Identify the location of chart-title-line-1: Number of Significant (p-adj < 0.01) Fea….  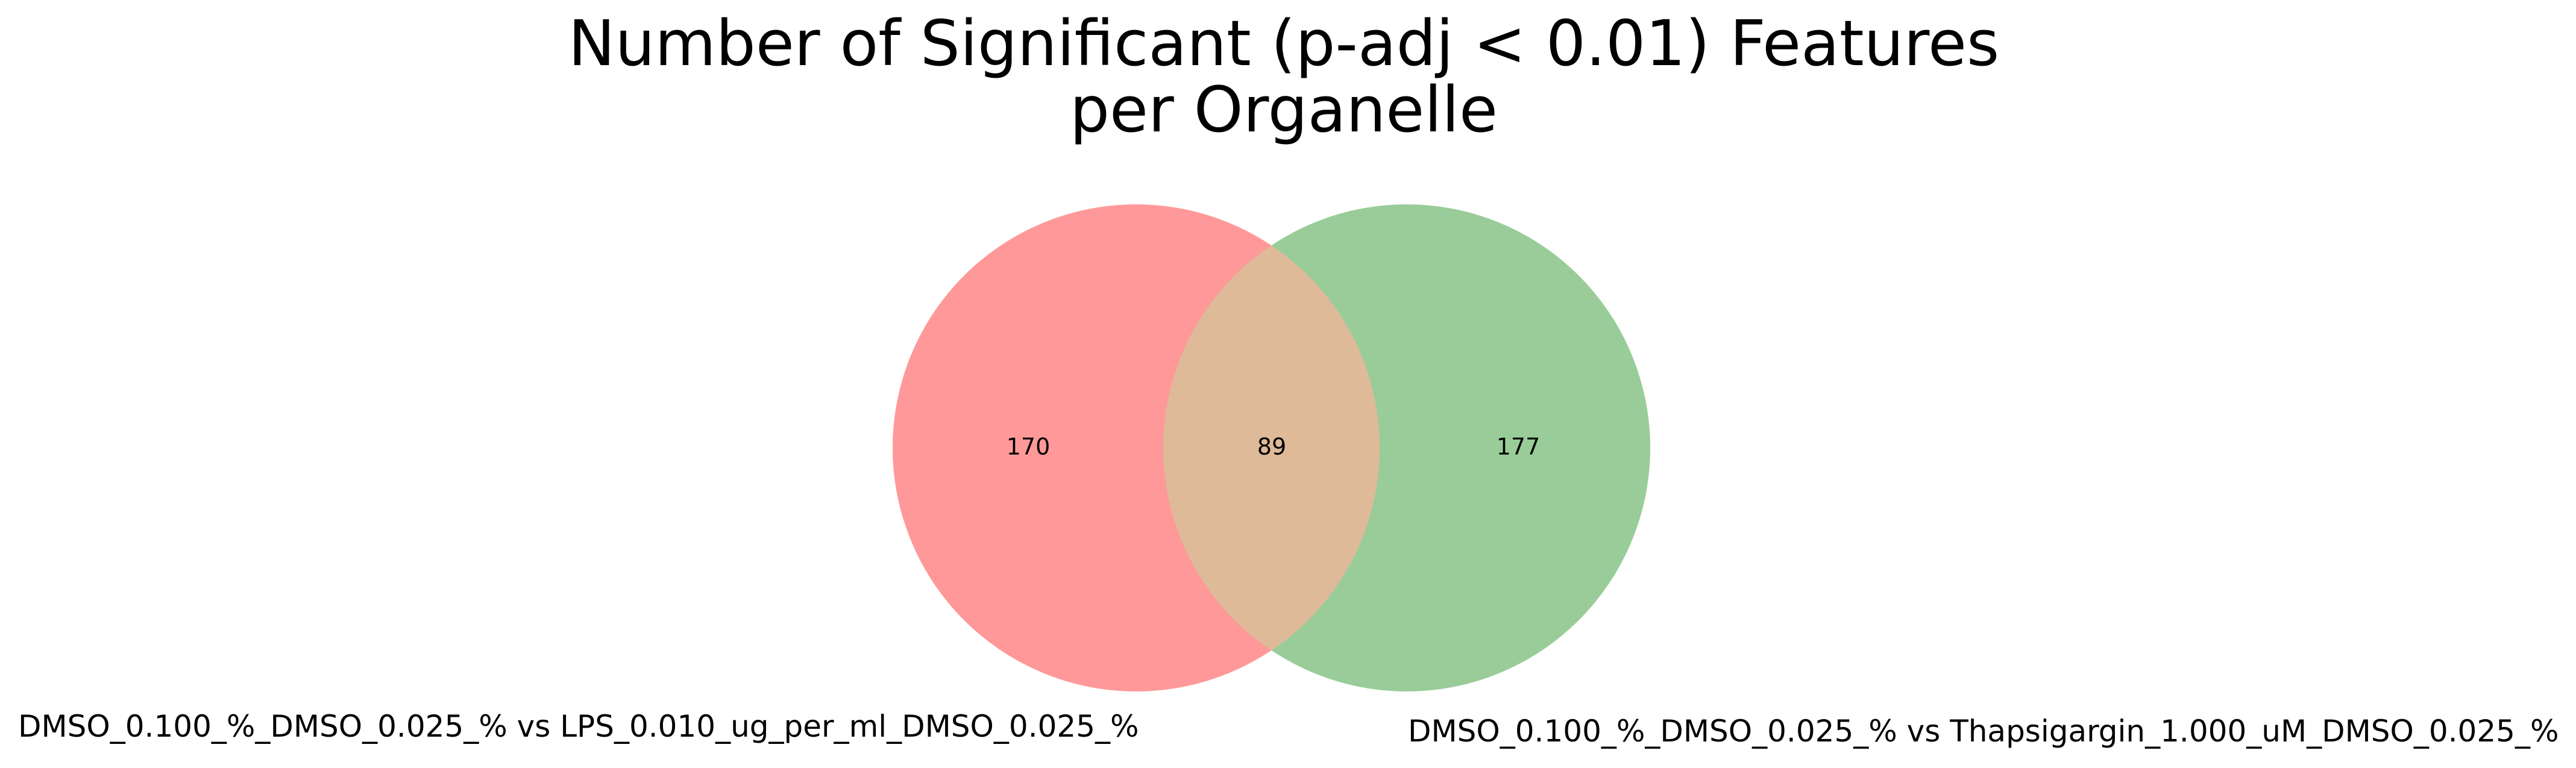
(1283, 43).